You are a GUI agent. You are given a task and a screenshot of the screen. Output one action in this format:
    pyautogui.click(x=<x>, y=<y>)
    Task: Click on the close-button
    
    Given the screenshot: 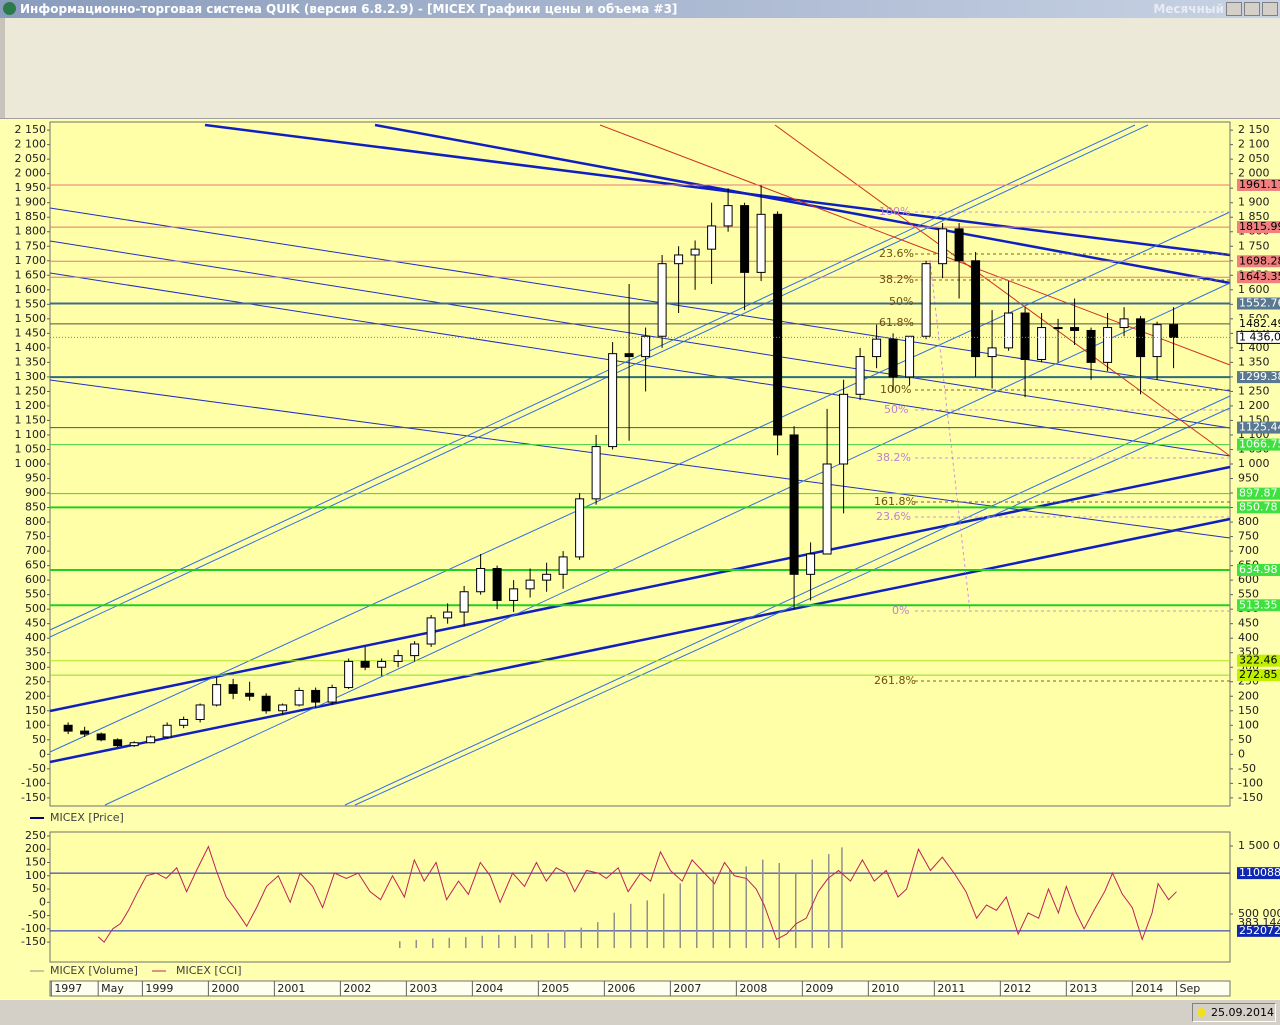 What is the action you would take?
    pyautogui.click(x=1270, y=9)
    